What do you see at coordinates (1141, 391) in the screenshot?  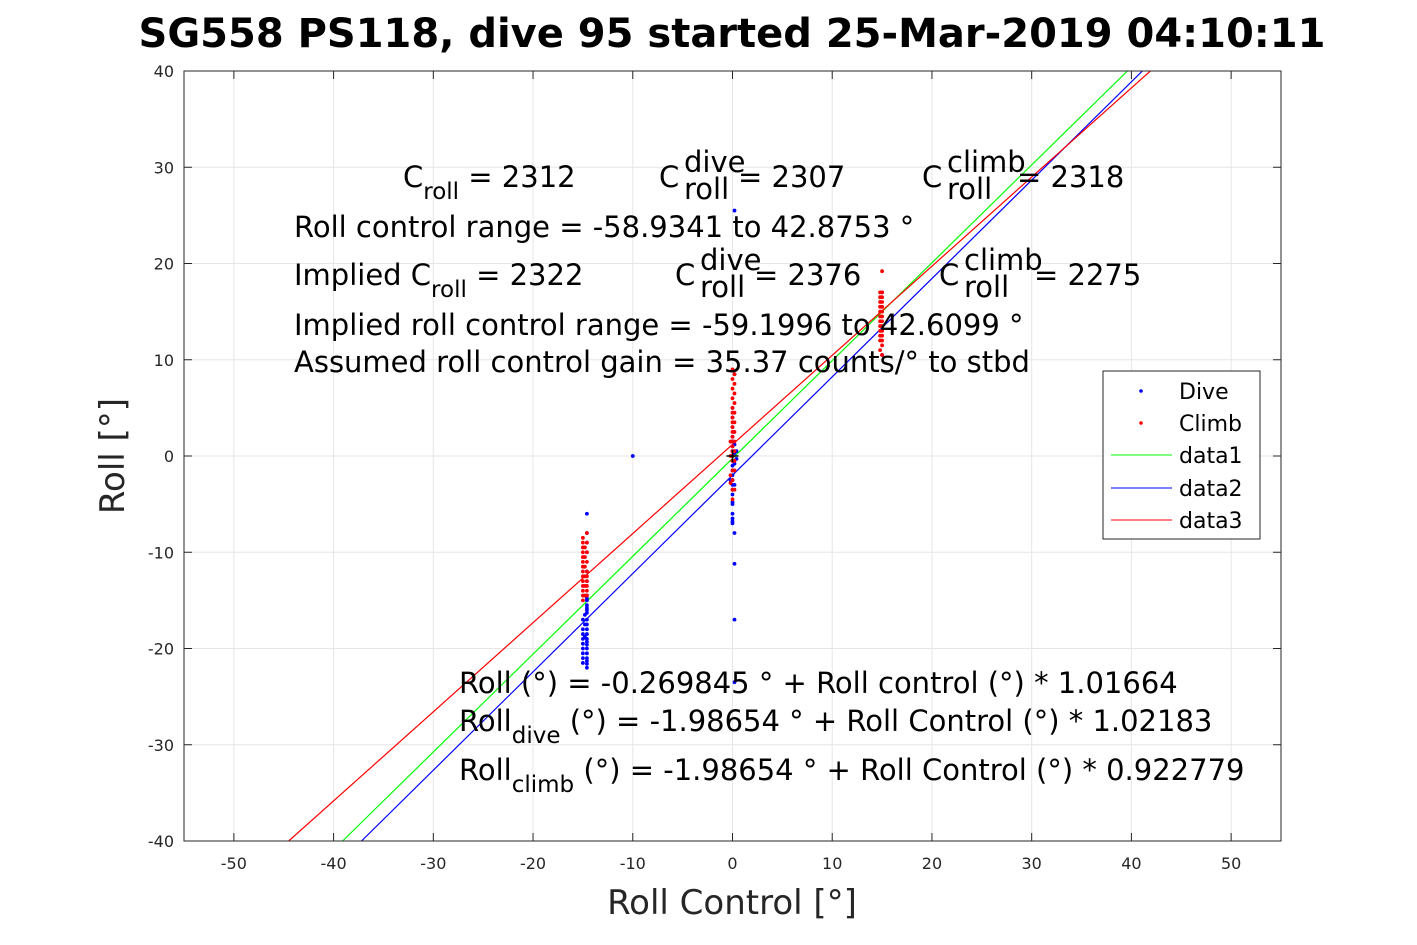 I see `legend-marker-dive` at bounding box center [1141, 391].